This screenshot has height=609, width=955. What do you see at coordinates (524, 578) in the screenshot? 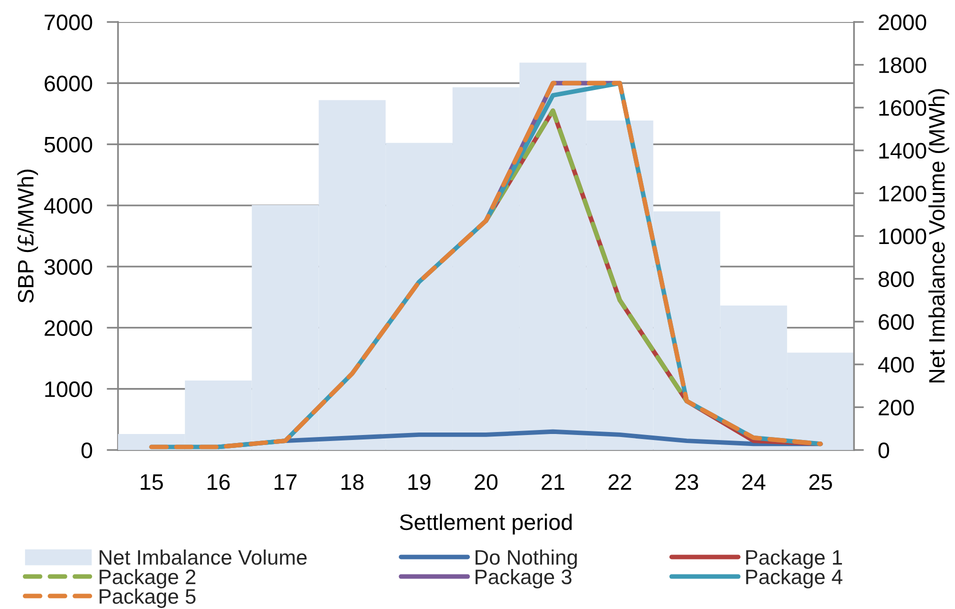
I see `legend-label: Package 3` at bounding box center [524, 578].